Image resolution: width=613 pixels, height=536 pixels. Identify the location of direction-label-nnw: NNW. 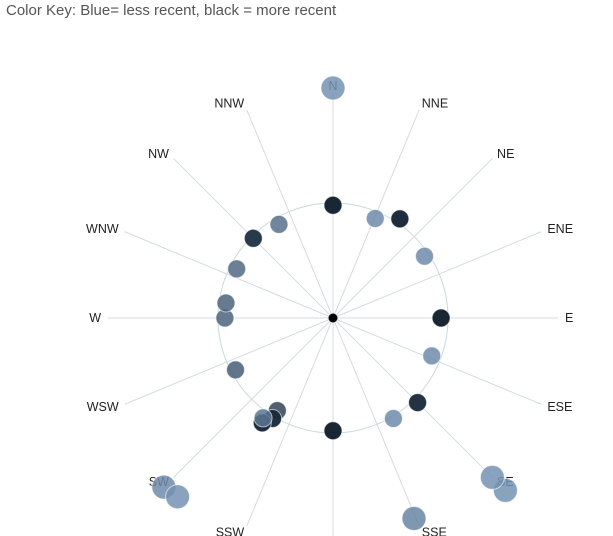
(229, 104).